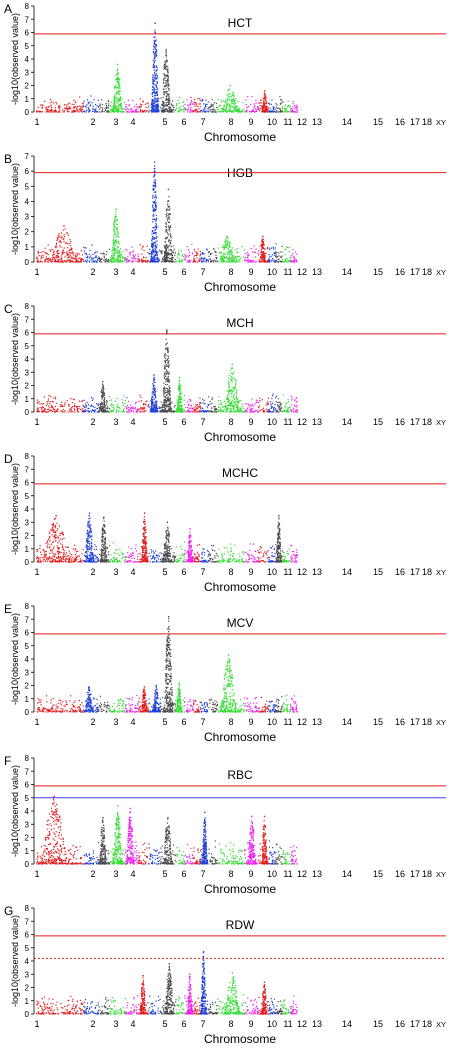 Image resolution: width=458 pixels, height=1055 pixels. I want to click on chromosome-6-points, so click(144, 105).